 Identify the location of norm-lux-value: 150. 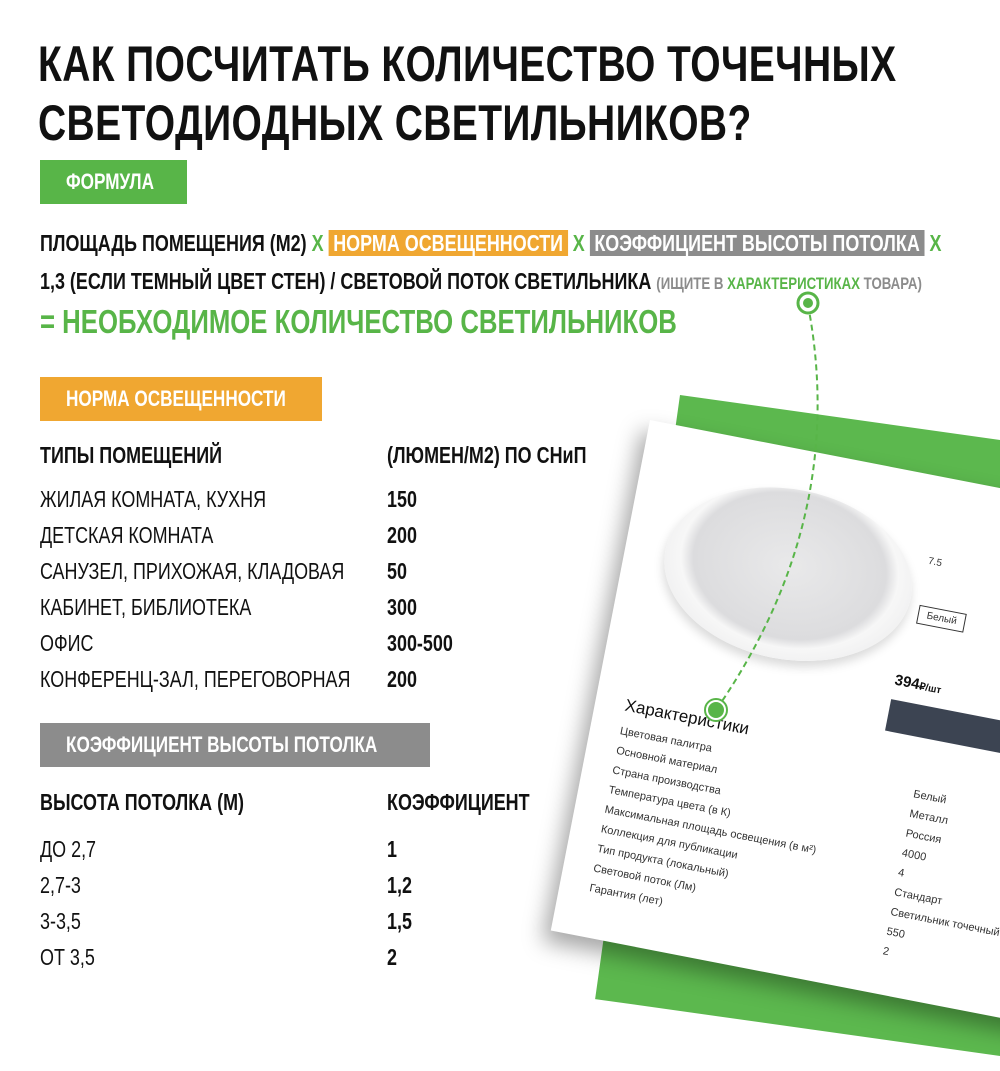
(402, 499).